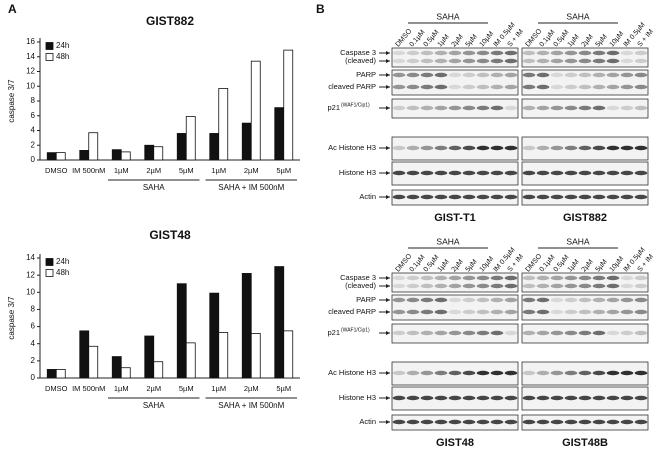 The width and height of the screenshot is (657, 451). I want to click on row-label-superscript: (WAF1/Cip1), so click(355, 330).